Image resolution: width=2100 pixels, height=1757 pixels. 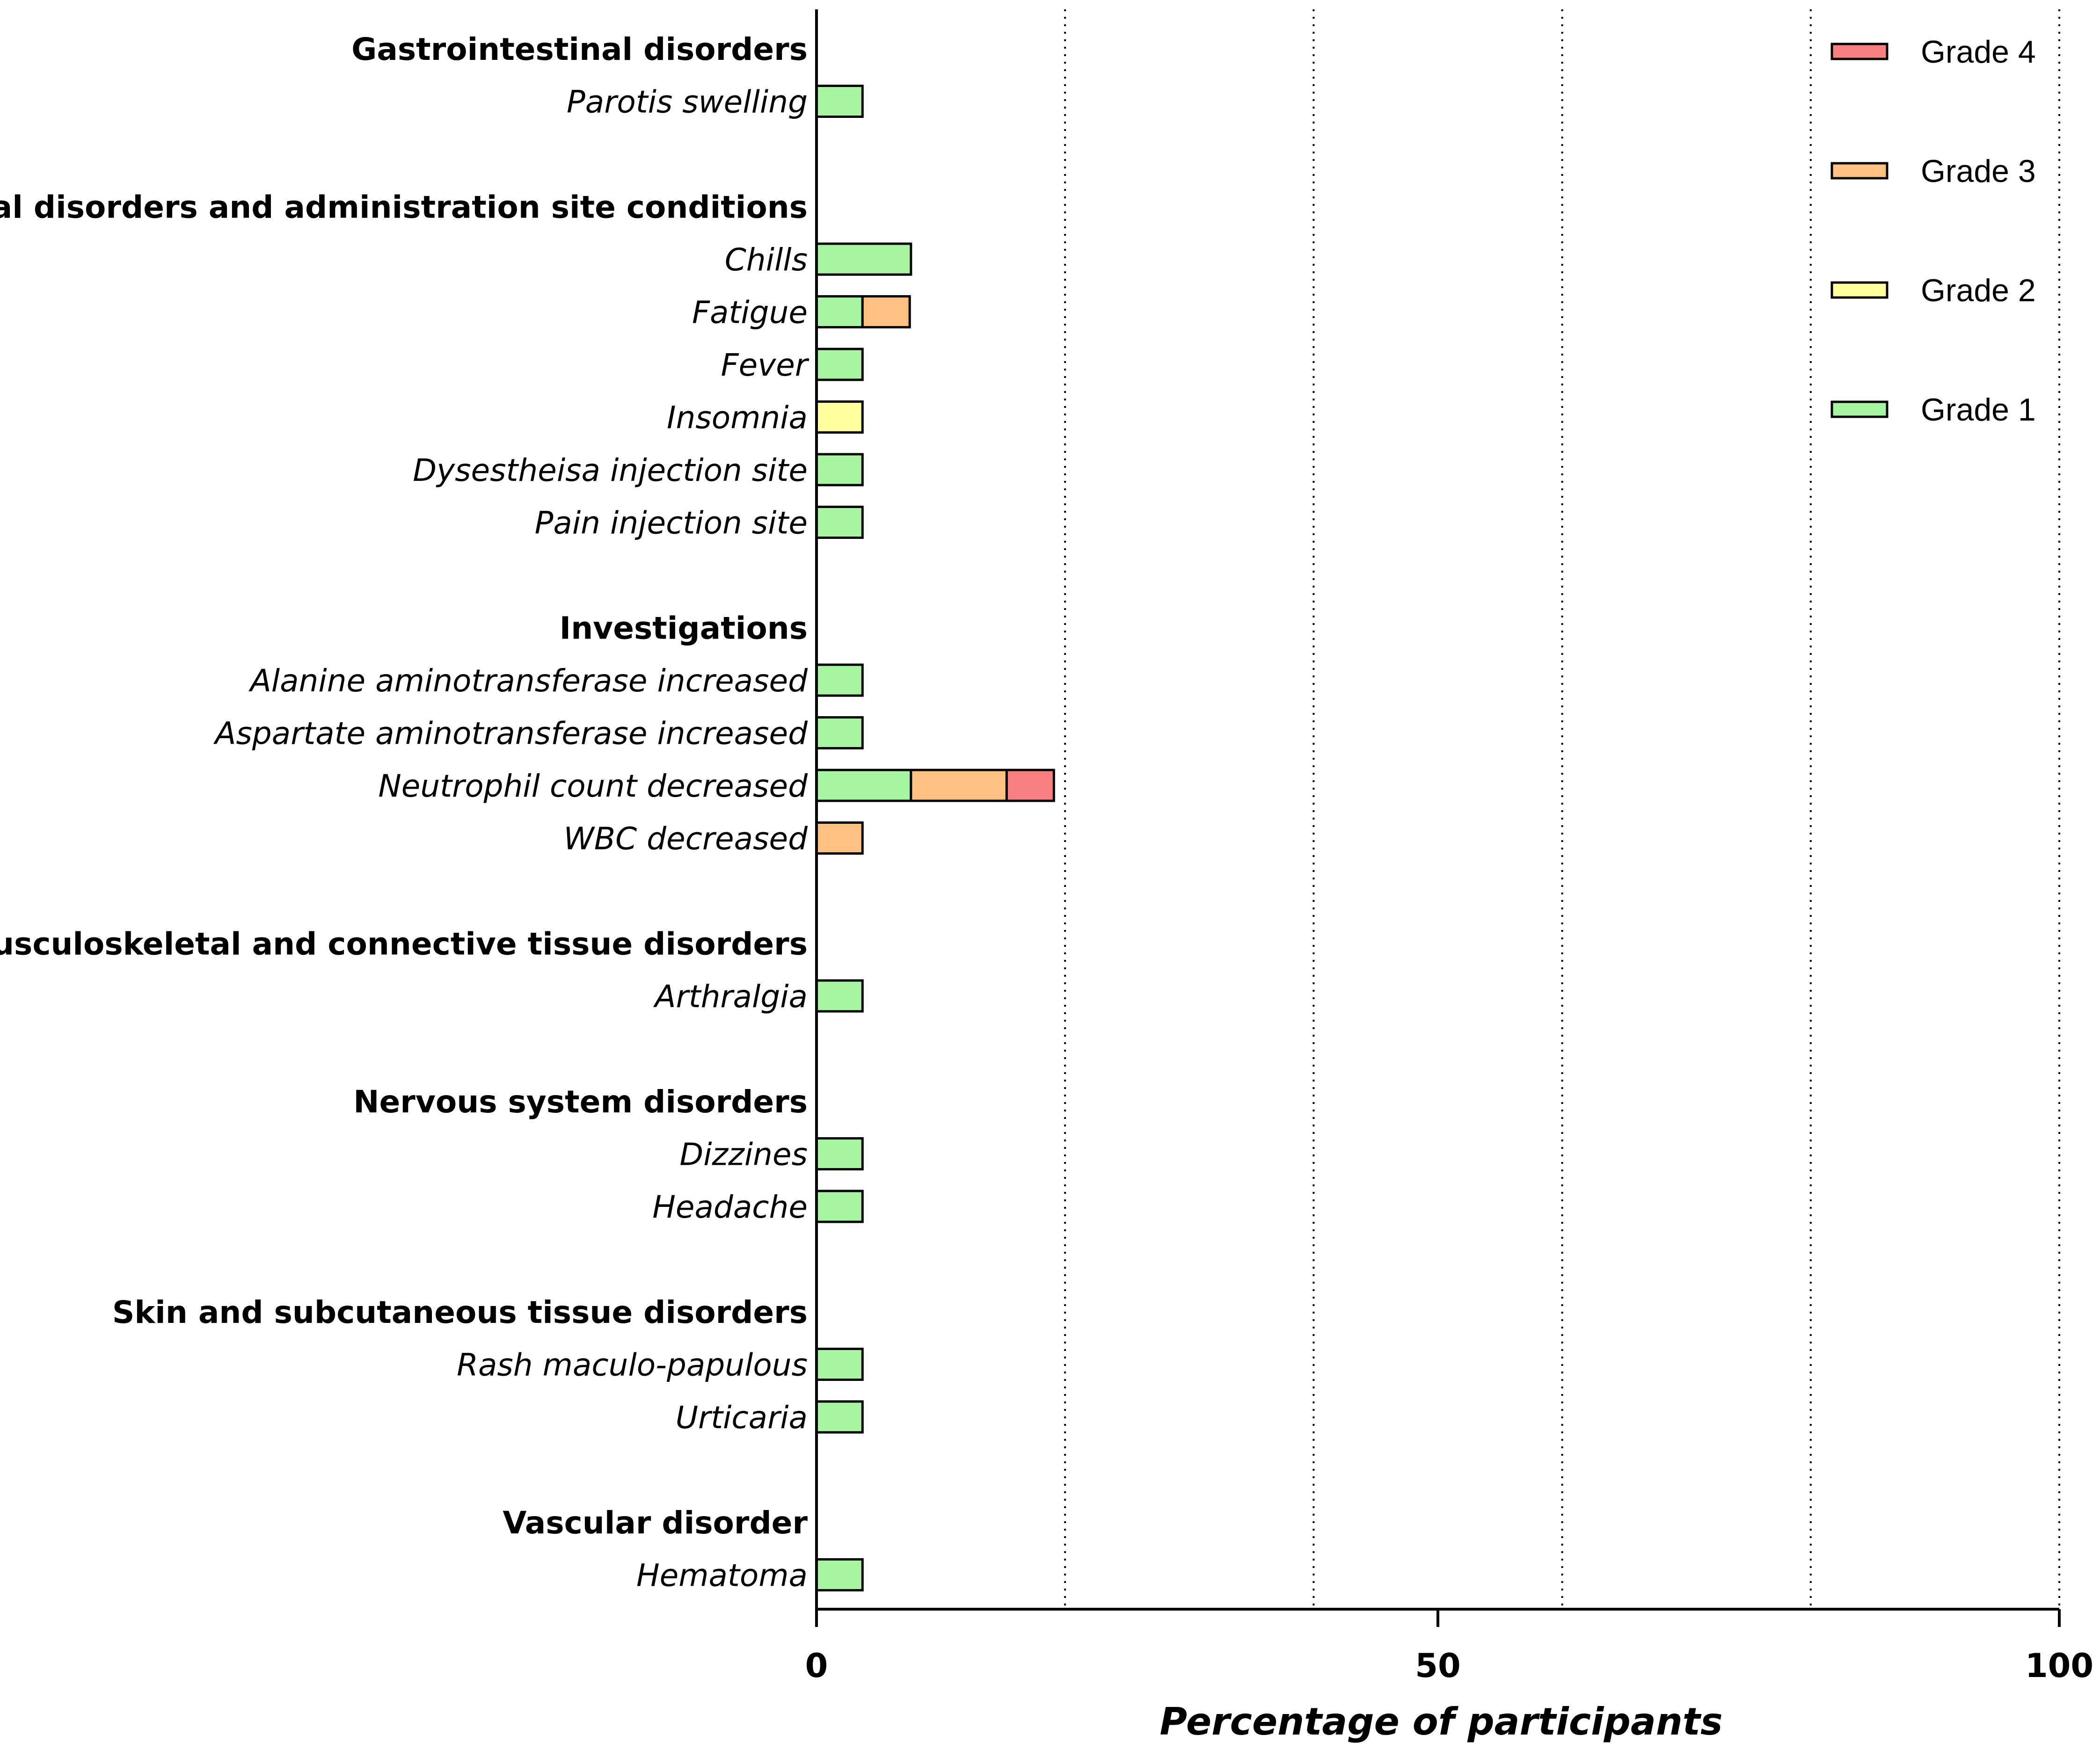 What do you see at coordinates (593, 786) in the screenshot?
I see `item-label-neutrophil-count-decreased: Neutrophil count decreased` at bounding box center [593, 786].